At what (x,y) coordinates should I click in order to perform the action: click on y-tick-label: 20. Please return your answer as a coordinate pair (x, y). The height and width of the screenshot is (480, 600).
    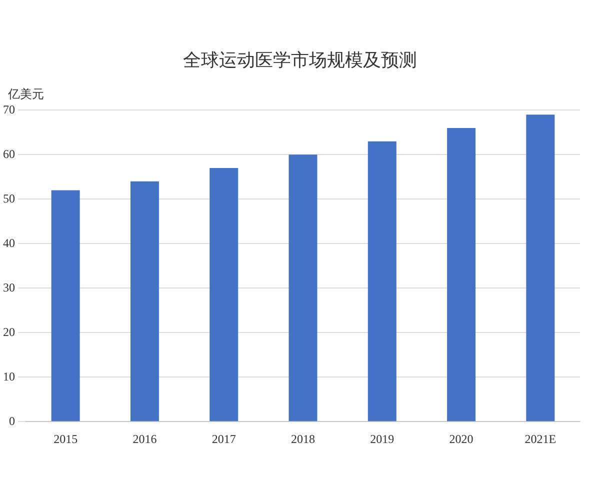
    Looking at the image, I should click on (9, 331).